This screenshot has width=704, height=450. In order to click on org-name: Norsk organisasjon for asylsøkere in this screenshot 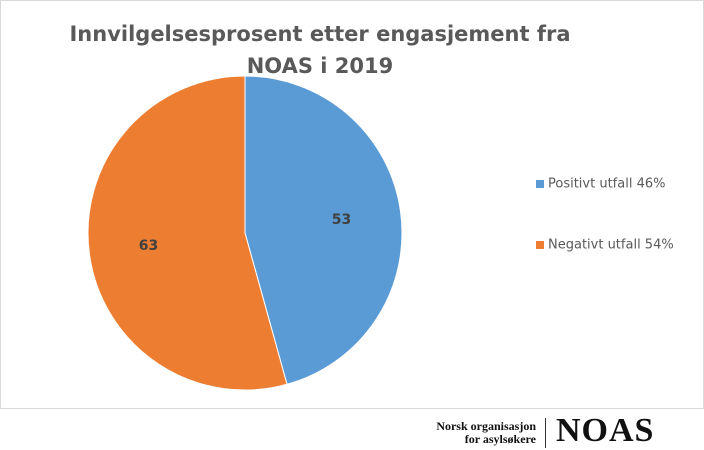, I will do `click(486, 433)`.